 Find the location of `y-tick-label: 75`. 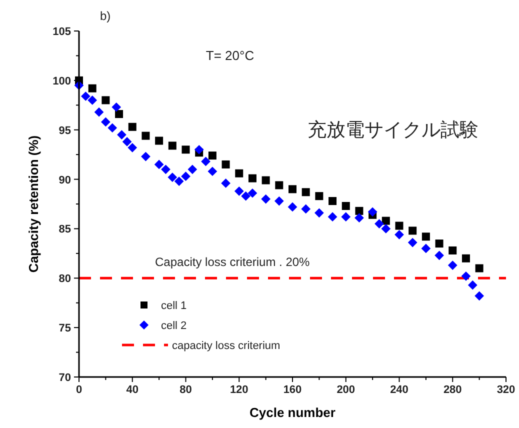

y-tick-label: 75 is located at coordinates (64, 328).